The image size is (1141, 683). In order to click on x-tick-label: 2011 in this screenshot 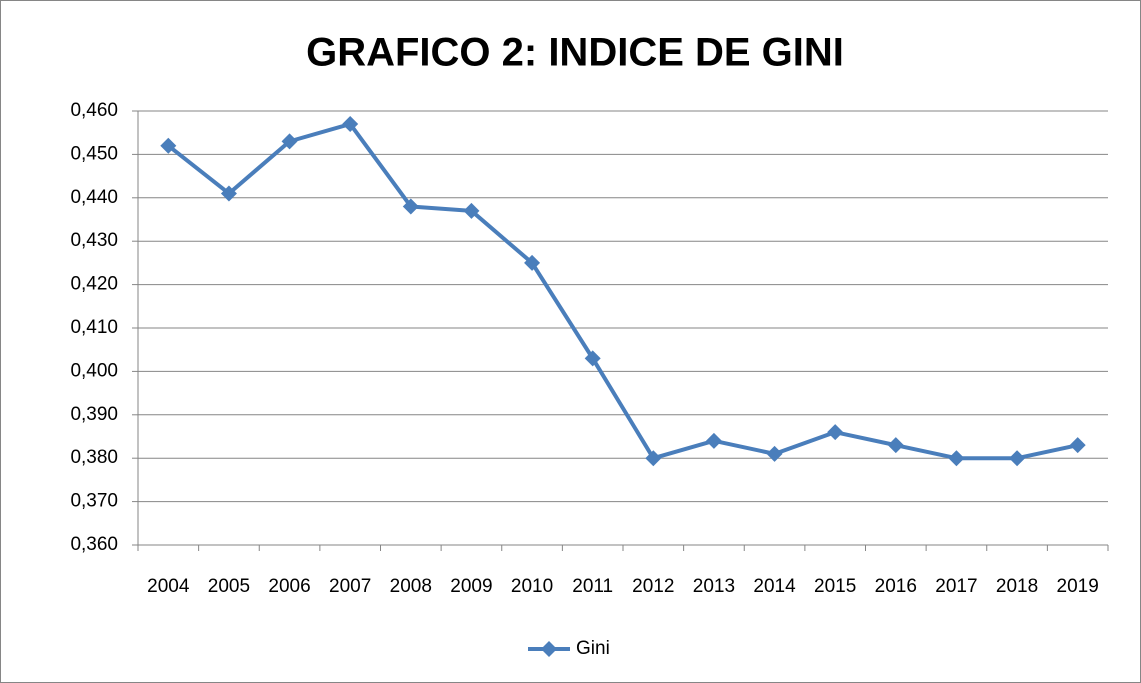, I will do `click(592, 586)`.